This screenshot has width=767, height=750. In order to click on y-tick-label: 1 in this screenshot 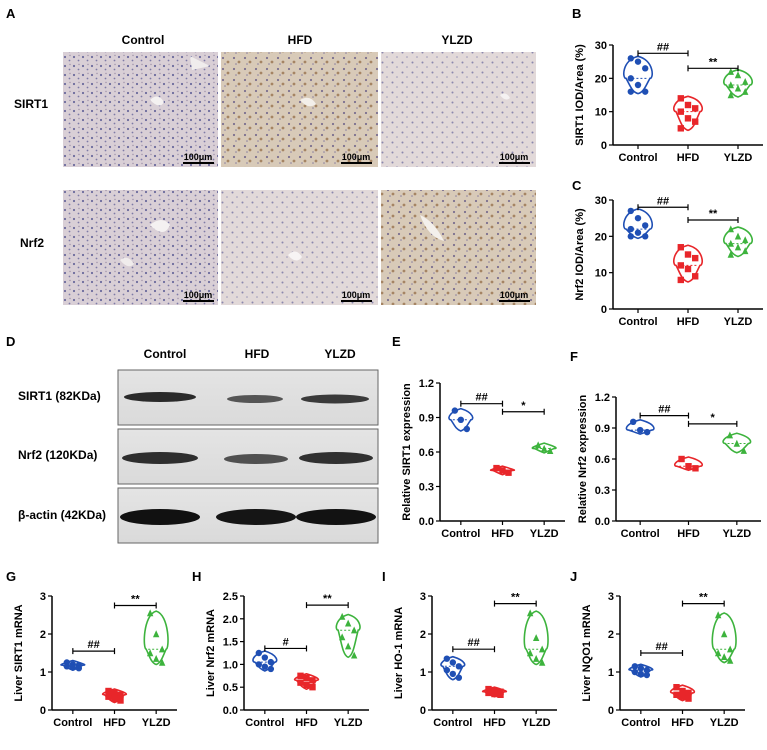, I will do `click(423, 673)`.